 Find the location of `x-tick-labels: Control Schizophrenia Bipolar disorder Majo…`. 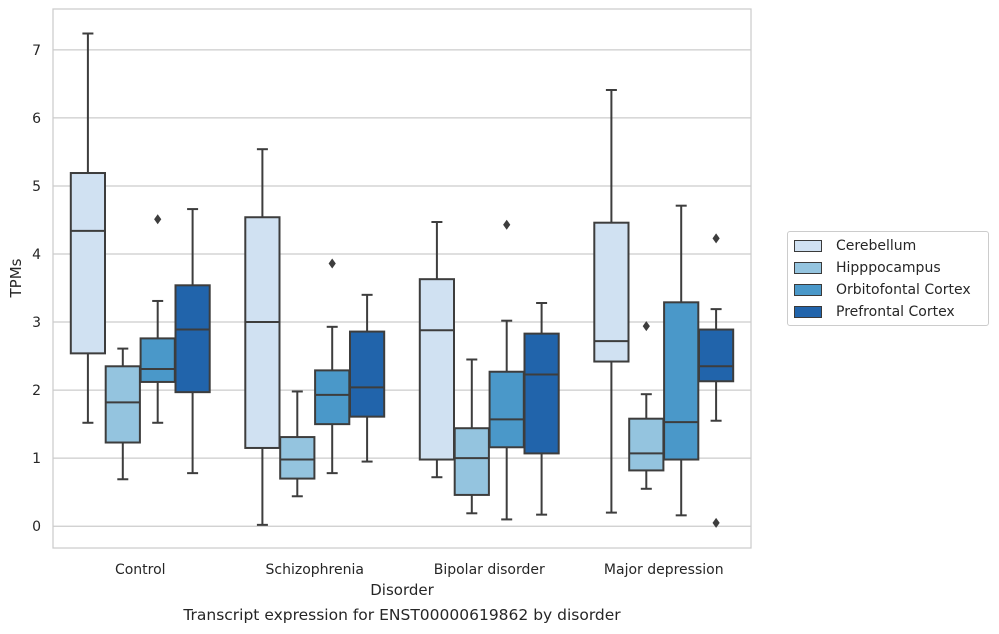

x-tick-labels: Control Schizophrenia Bipolar disorder Majo… is located at coordinates (419, 570).